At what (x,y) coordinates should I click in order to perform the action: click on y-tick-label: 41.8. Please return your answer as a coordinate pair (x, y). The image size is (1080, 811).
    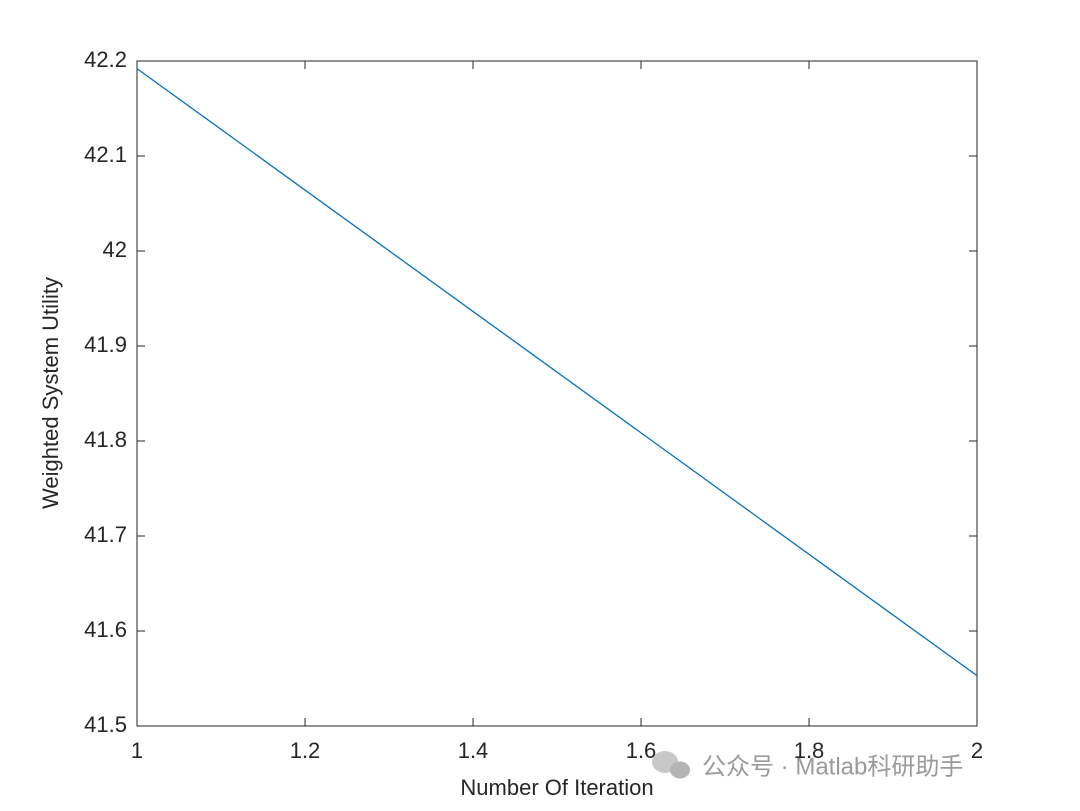
    Looking at the image, I should click on (105, 439).